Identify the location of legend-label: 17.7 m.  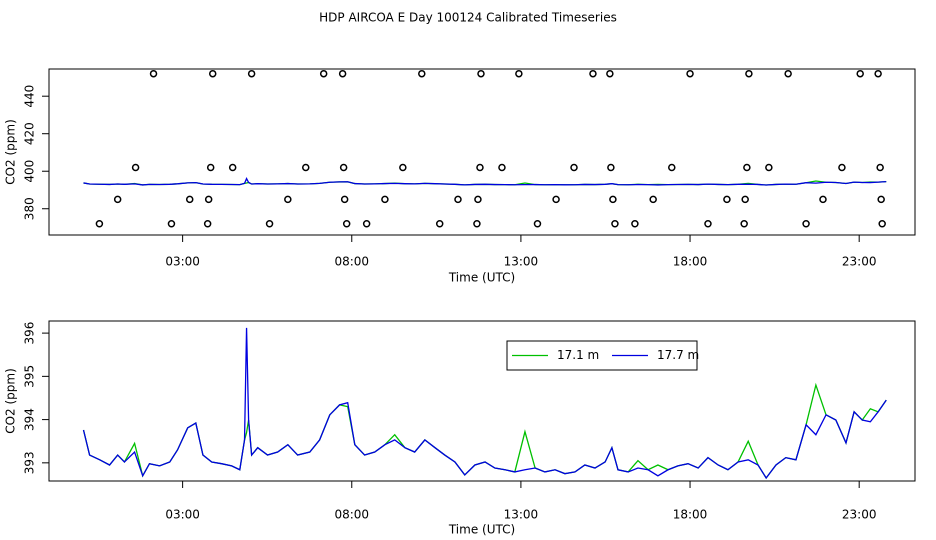
(678, 355).